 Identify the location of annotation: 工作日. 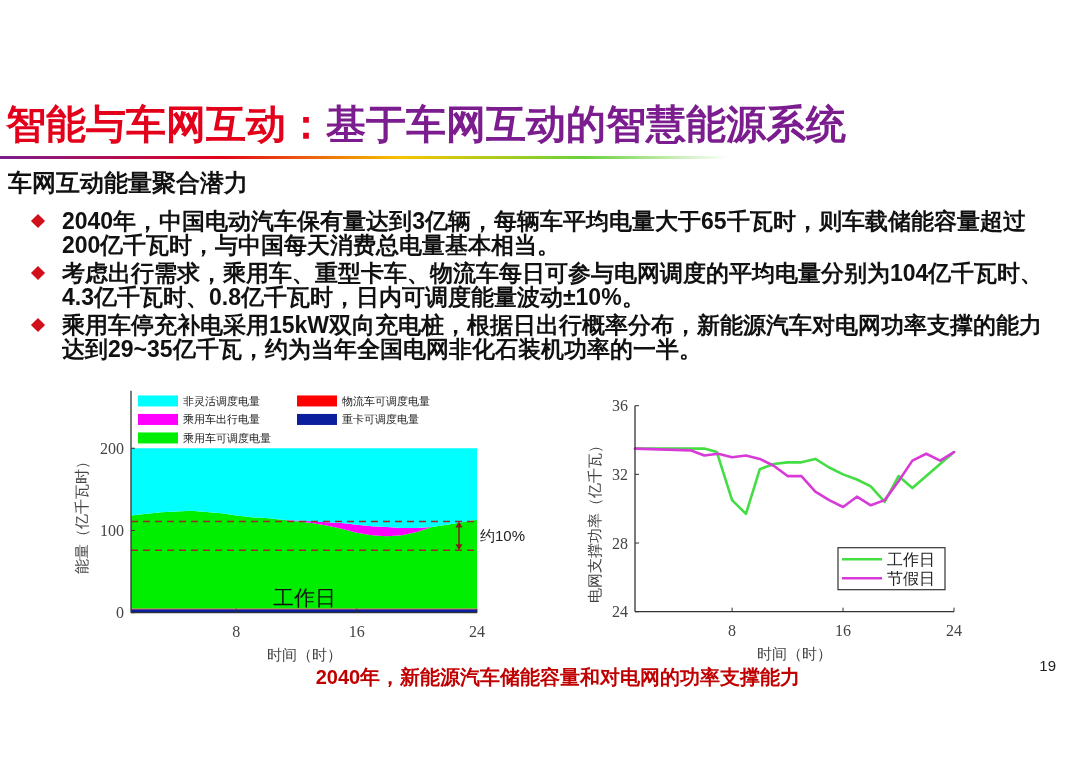
(304, 597).